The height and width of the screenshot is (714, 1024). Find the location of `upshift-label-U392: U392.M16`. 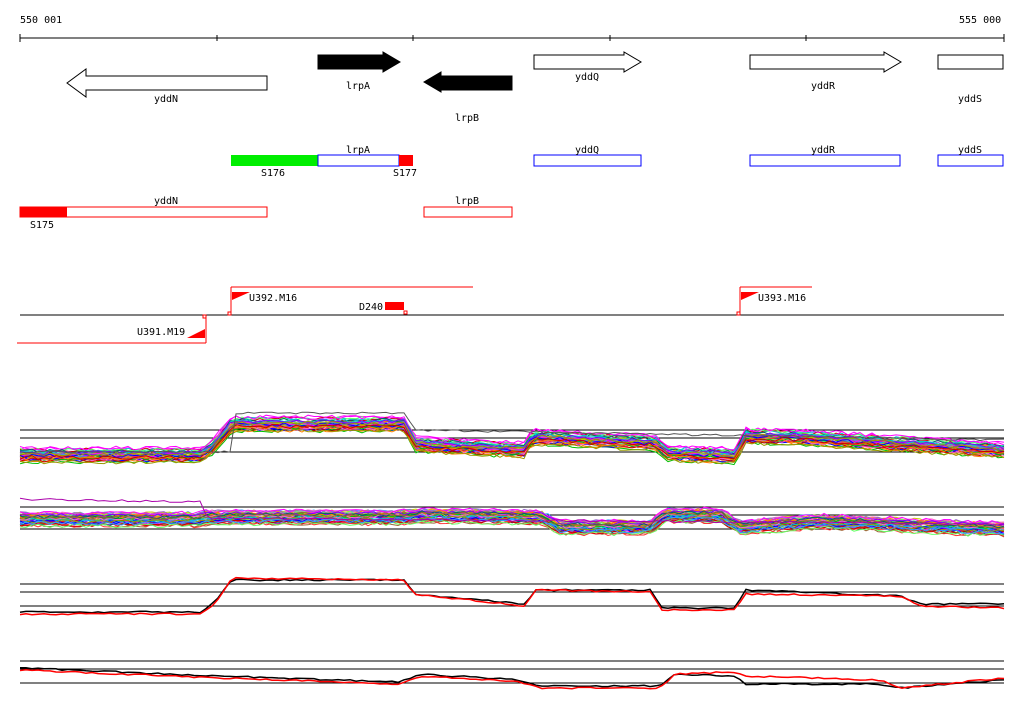

upshift-label-U392: U392.M16 is located at coordinates (273, 298).